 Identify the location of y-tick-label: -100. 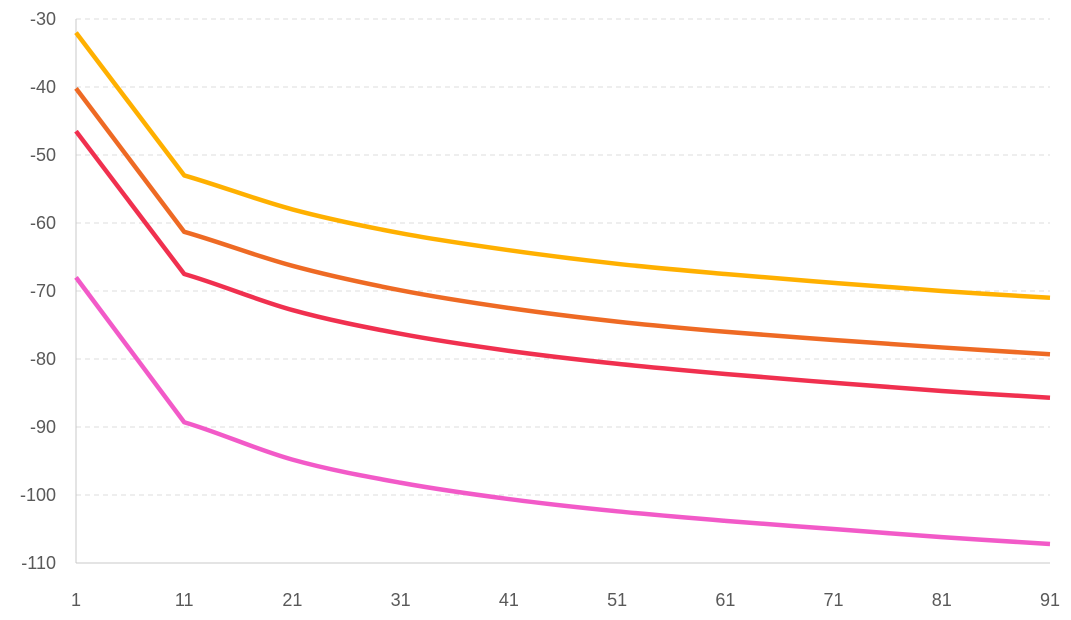
(38, 495).